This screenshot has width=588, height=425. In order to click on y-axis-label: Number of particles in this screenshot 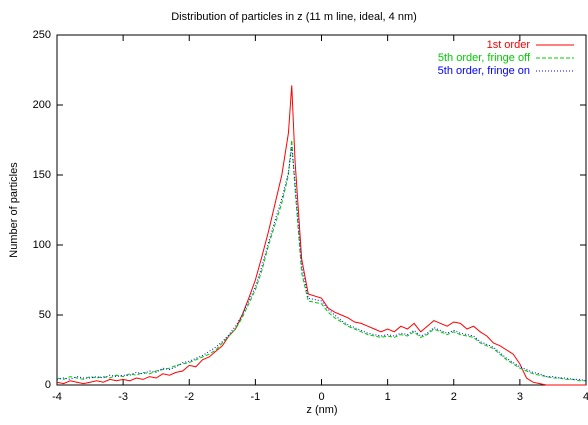, I will do `click(14, 210)`.